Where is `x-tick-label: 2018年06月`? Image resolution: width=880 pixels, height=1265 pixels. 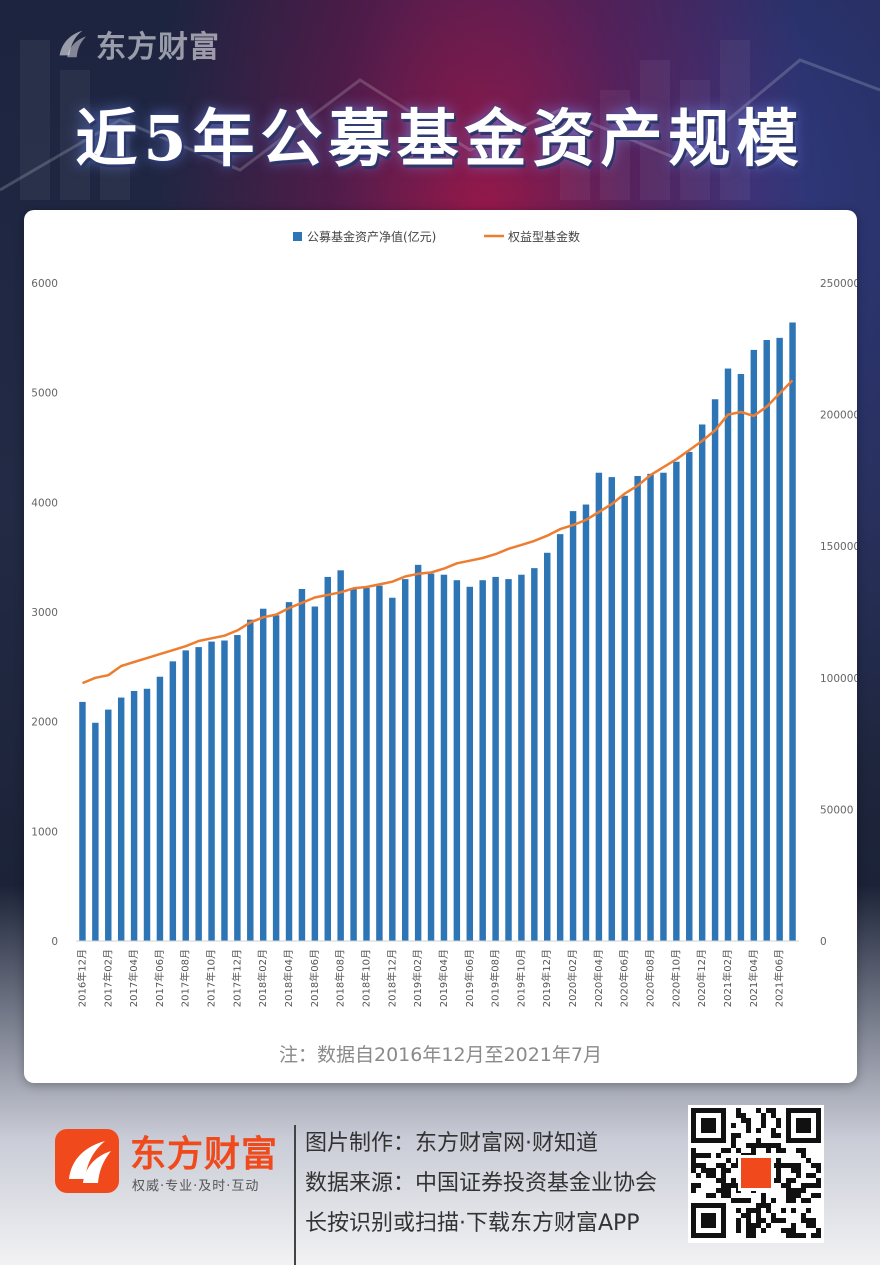 x-tick-label: 2018年06月 is located at coordinates (314, 978).